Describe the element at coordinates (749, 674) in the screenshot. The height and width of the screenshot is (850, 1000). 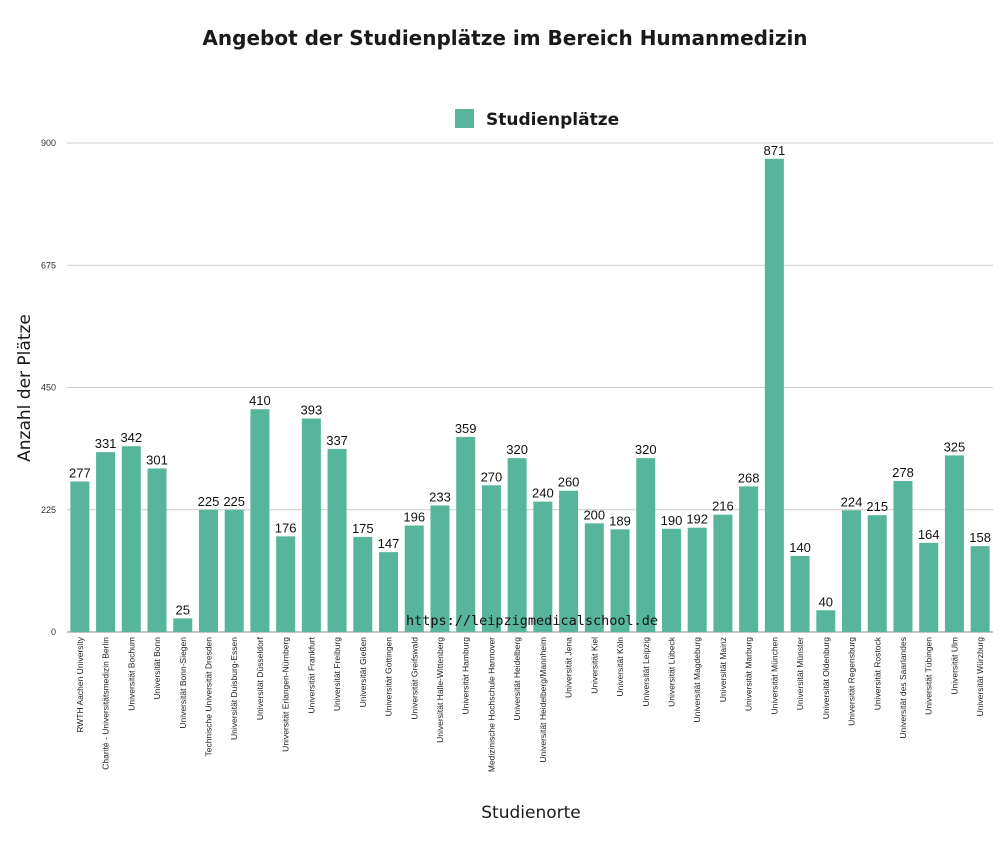
I see `x-tick-label: Universität Marburg` at that location.